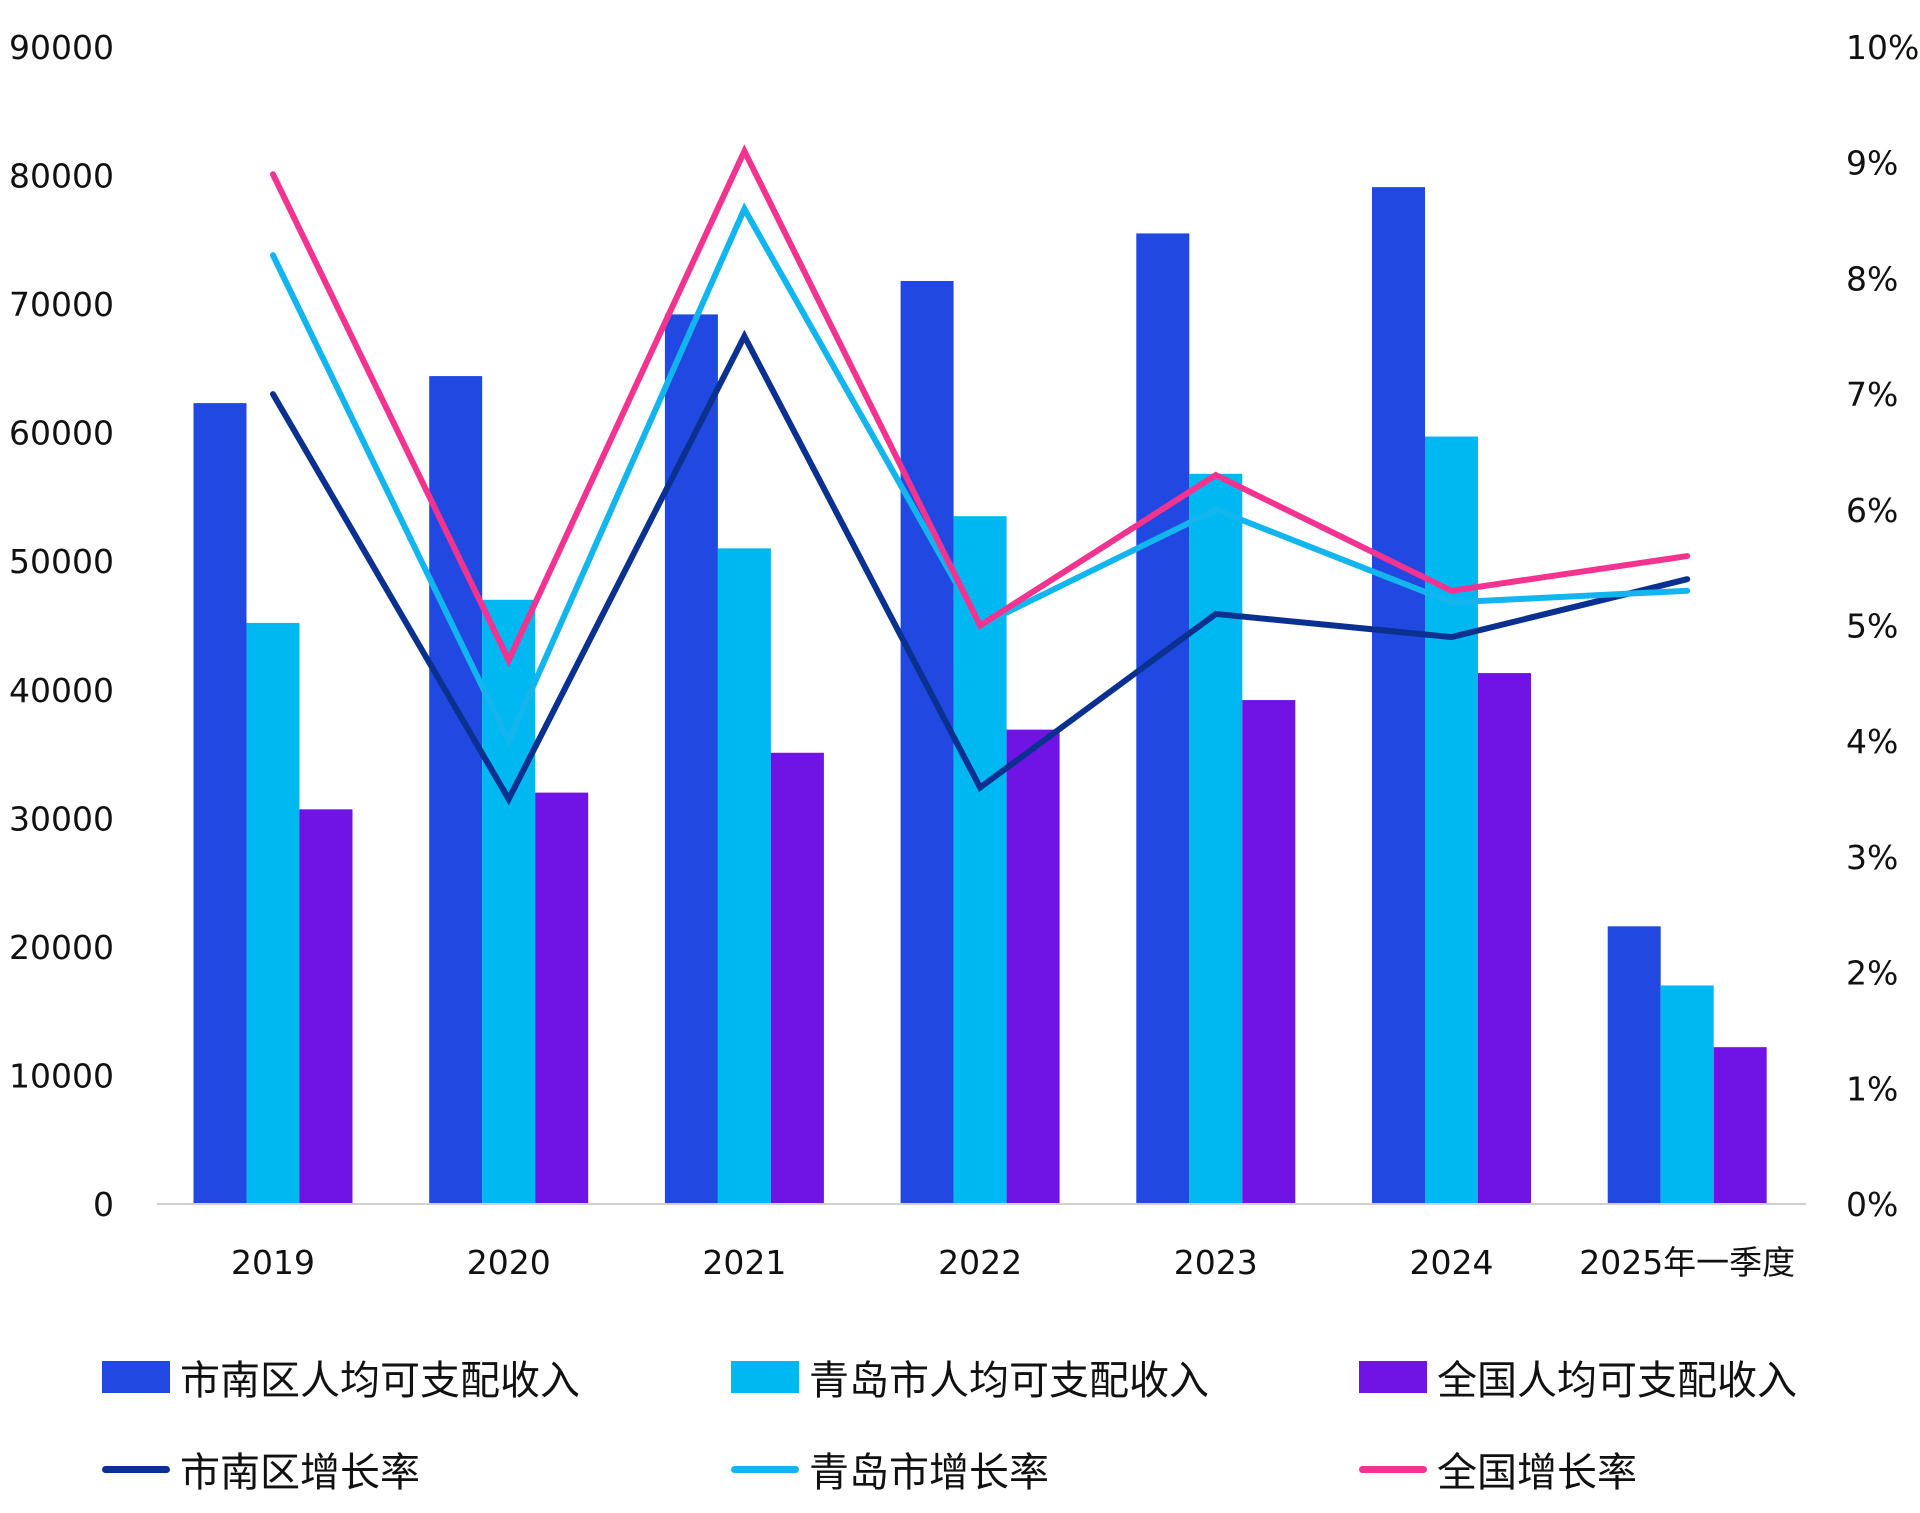 The image size is (1920, 1513). Describe the element at coordinates (273, 1262) in the screenshot. I see `x-tick-label: 2019` at that location.